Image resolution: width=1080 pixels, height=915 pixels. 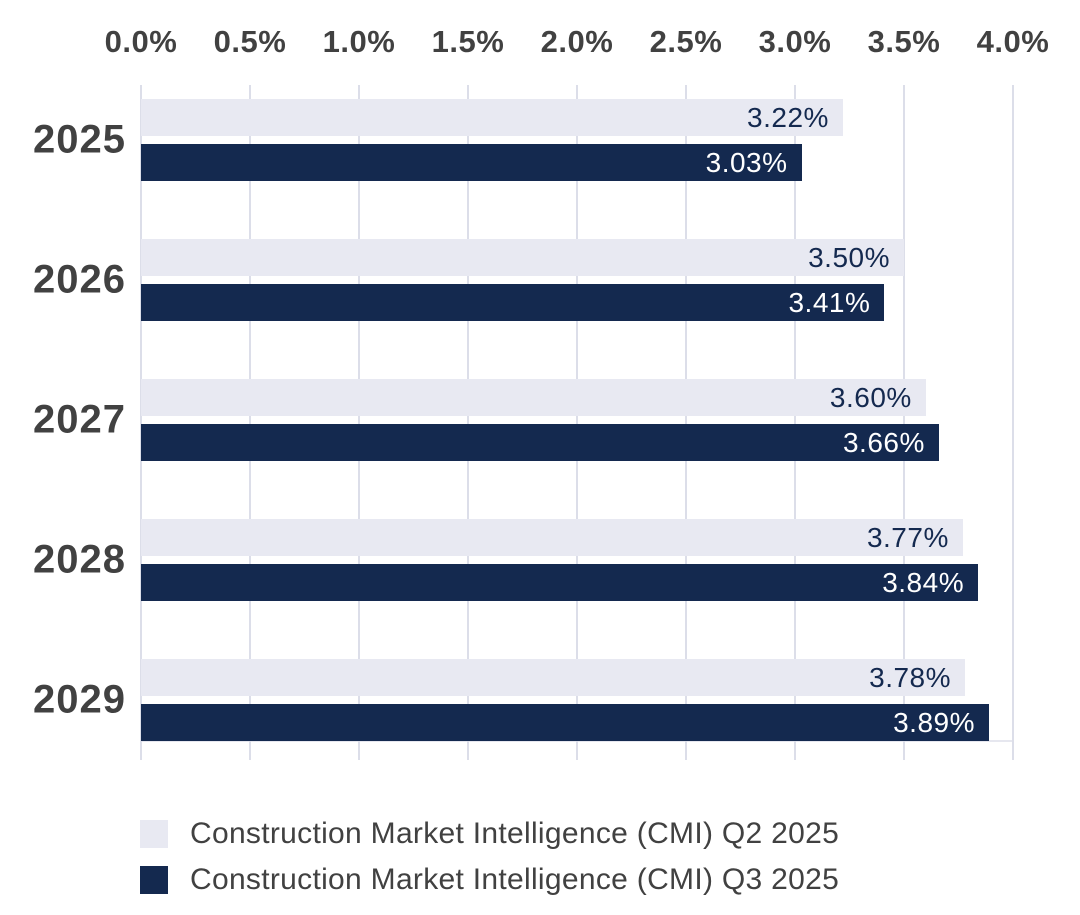 I want to click on category-label-2028: 2028, so click(x=79, y=559).